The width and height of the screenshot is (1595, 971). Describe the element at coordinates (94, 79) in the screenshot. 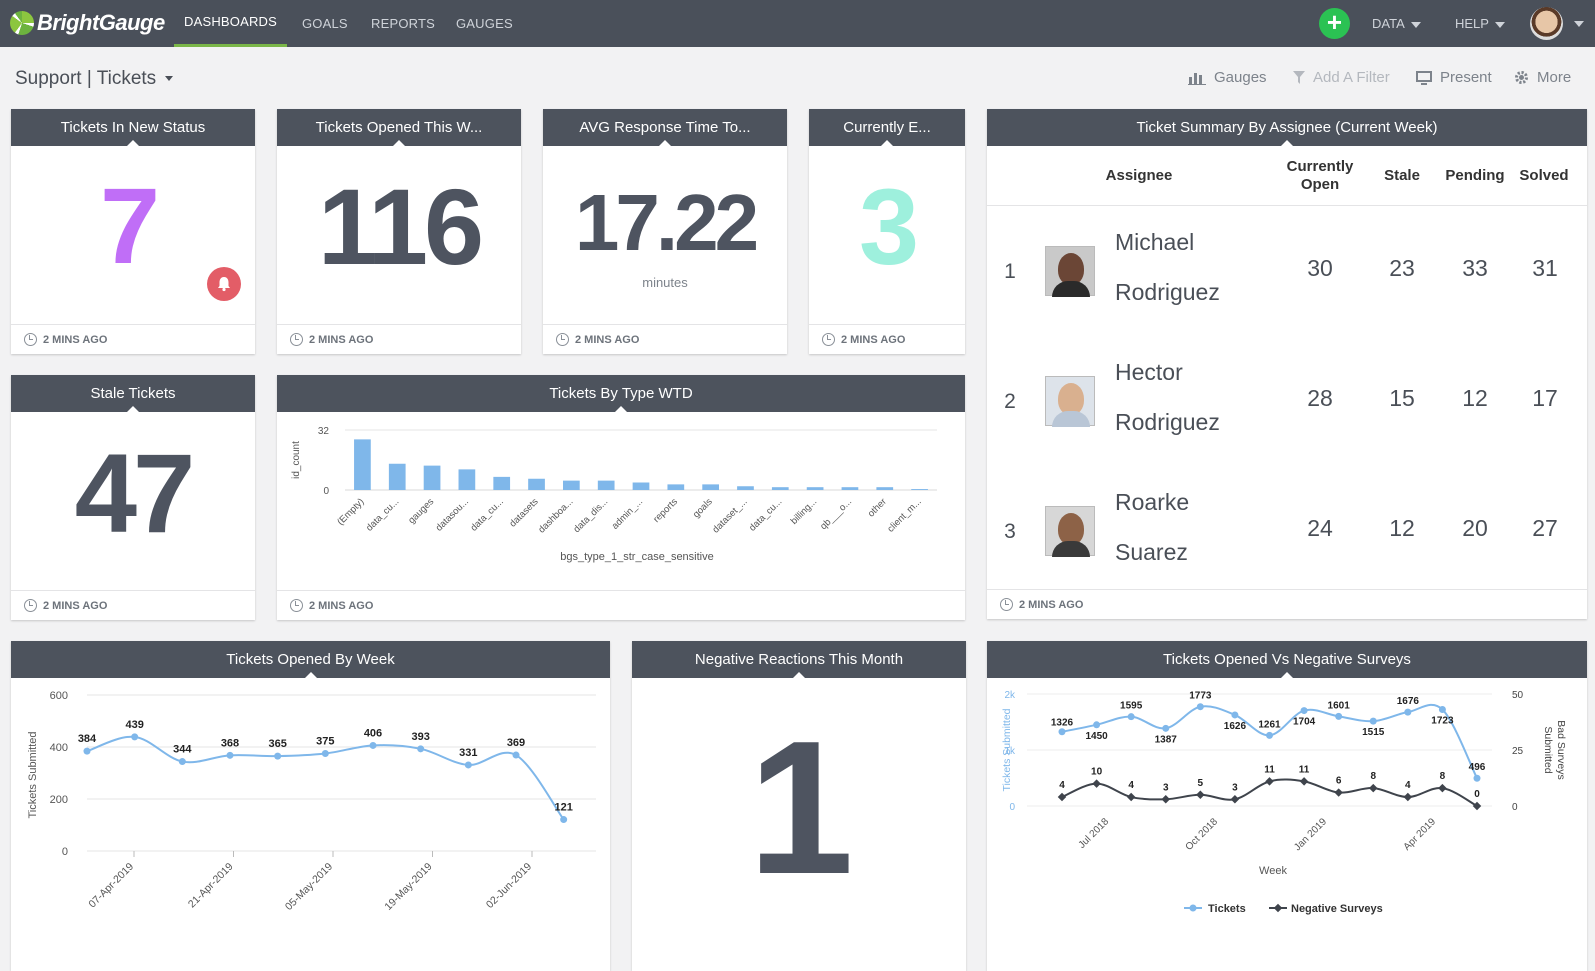

I see `dashboard-selector: Support | Tickets` at that location.